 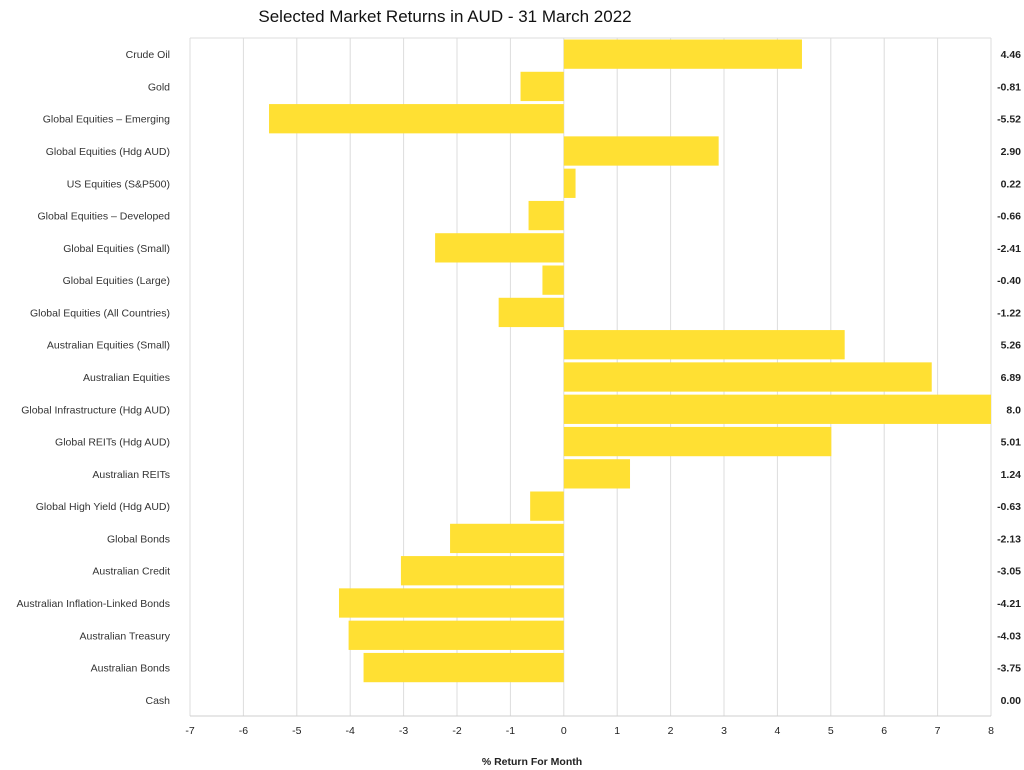 I want to click on x-tick-labels: -7 -6 -5 -4 -3 -2 -1 0 1 2 3 4 5 6 7 8, so click(x=589, y=731).